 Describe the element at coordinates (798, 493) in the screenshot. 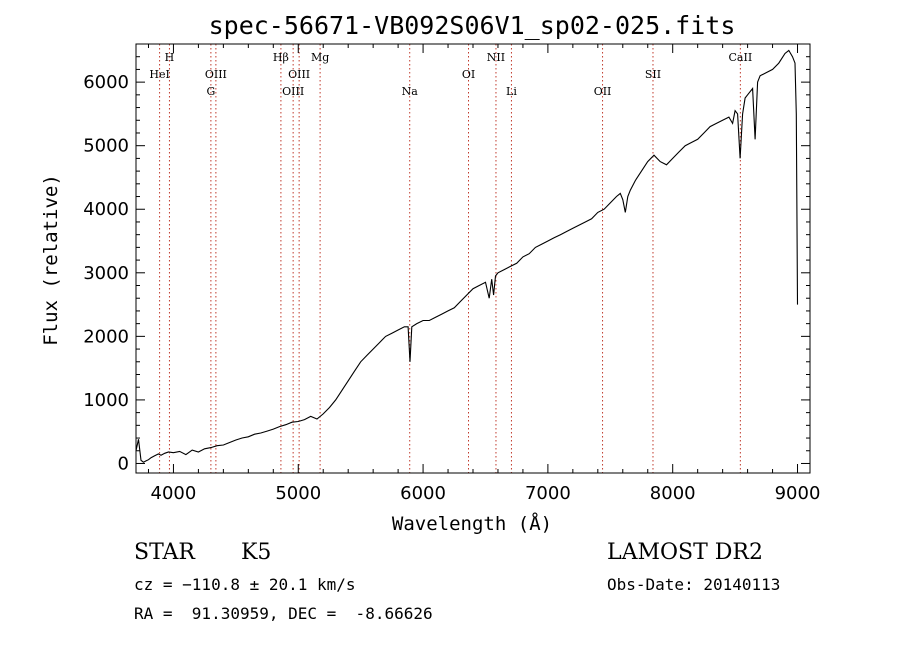

I see `x-tick-label-9000: 9000` at that location.